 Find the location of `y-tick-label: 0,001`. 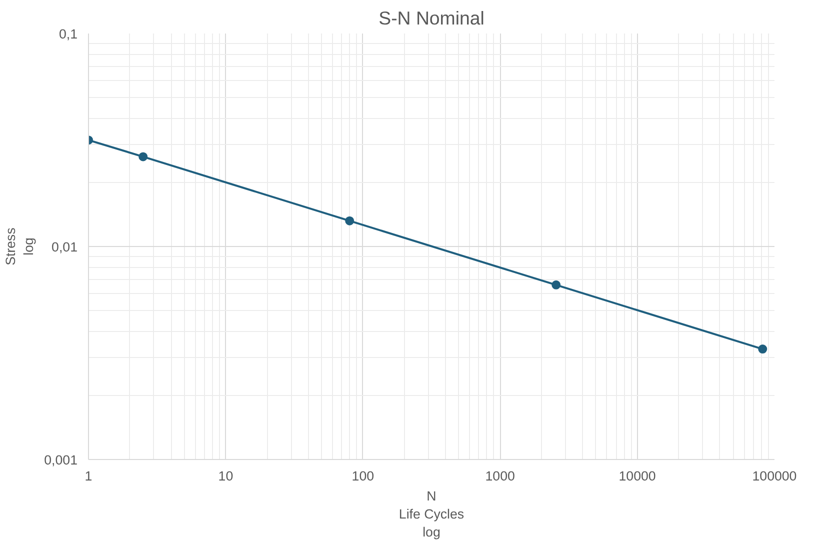

y-tick-label: 0,001 is located at coordinates (61, 460).